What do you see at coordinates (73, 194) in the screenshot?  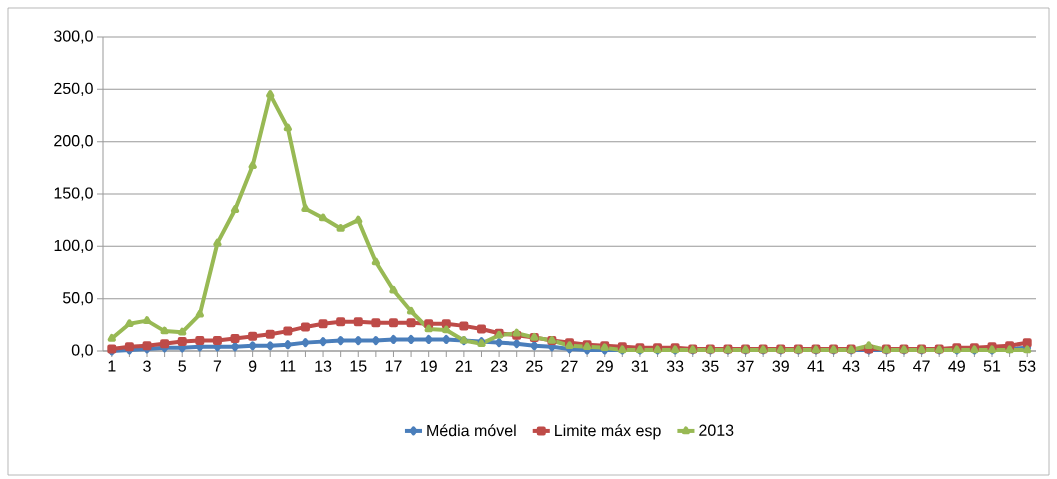 I see `y-tick-label: 150,0` at bounding box center [73, 194].